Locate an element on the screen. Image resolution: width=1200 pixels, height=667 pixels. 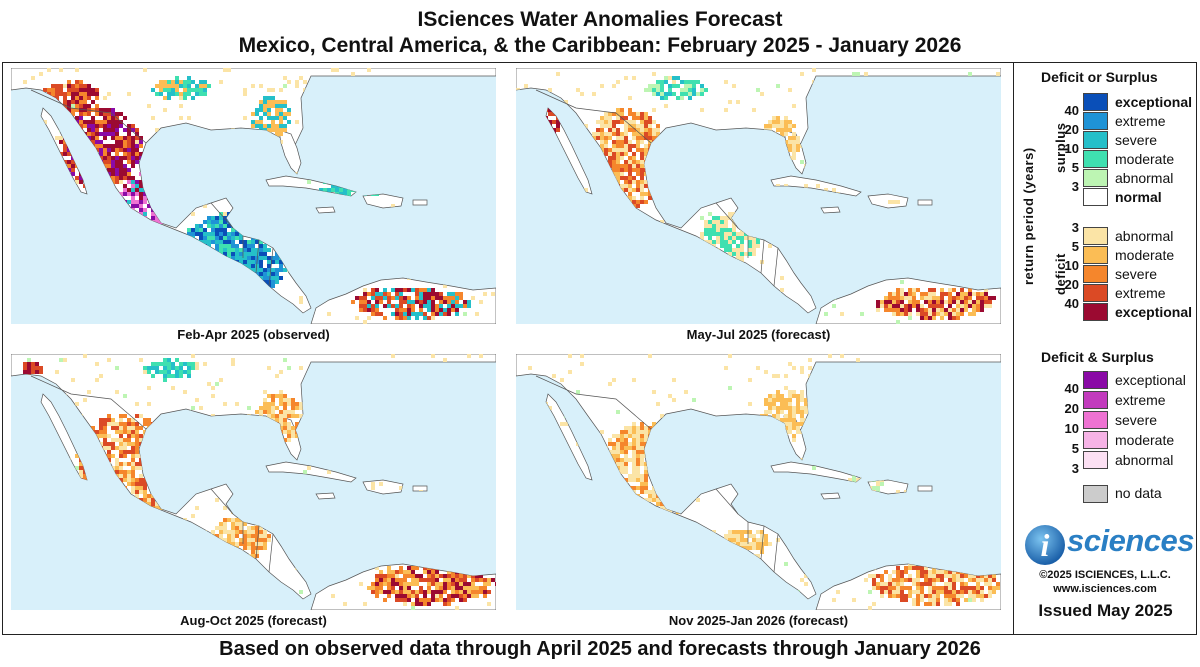
both-extreme-swatch is located at coordinates (1095, 400).